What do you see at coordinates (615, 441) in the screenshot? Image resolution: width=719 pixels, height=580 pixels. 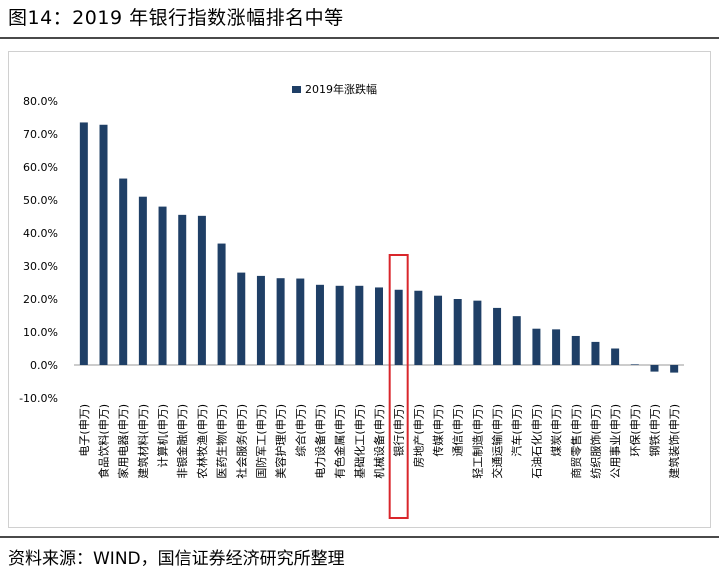 I see `x-tick-label: 公用事业(申万)` at bounding box center [615, 441].